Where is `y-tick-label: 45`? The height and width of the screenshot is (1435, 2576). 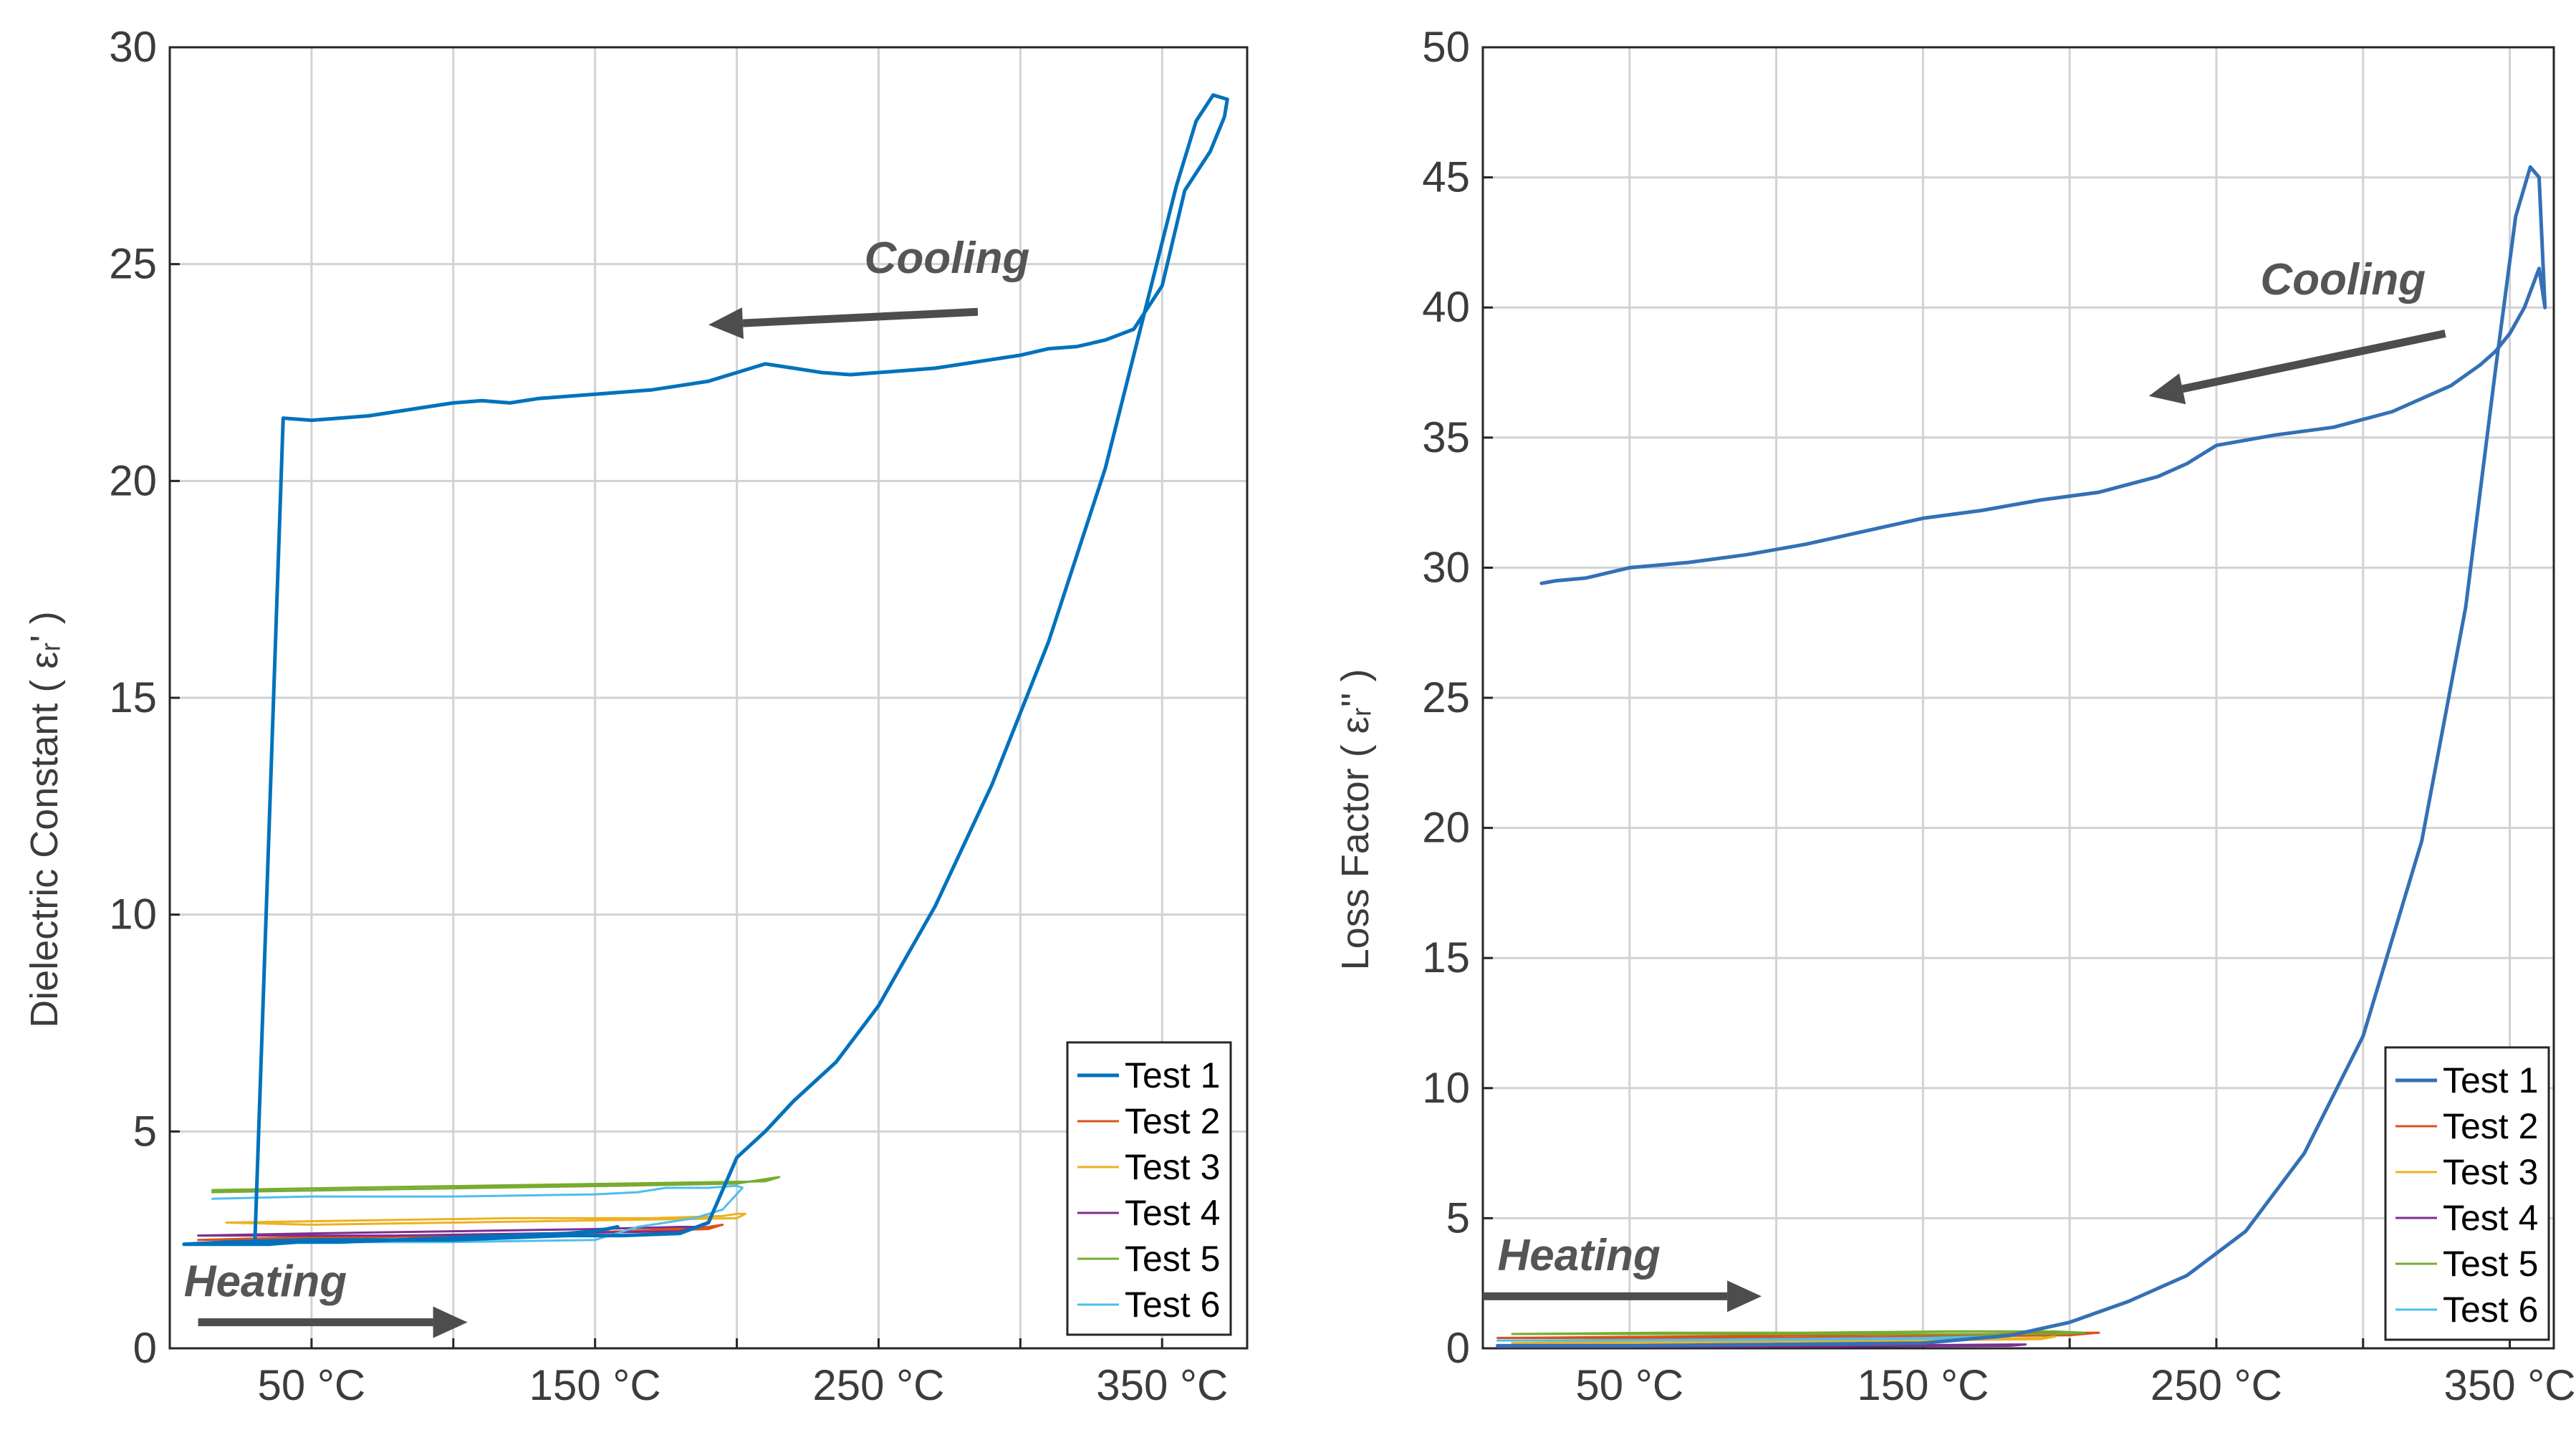 y-tick-label: 45 is located at coordinates (1446, 177).